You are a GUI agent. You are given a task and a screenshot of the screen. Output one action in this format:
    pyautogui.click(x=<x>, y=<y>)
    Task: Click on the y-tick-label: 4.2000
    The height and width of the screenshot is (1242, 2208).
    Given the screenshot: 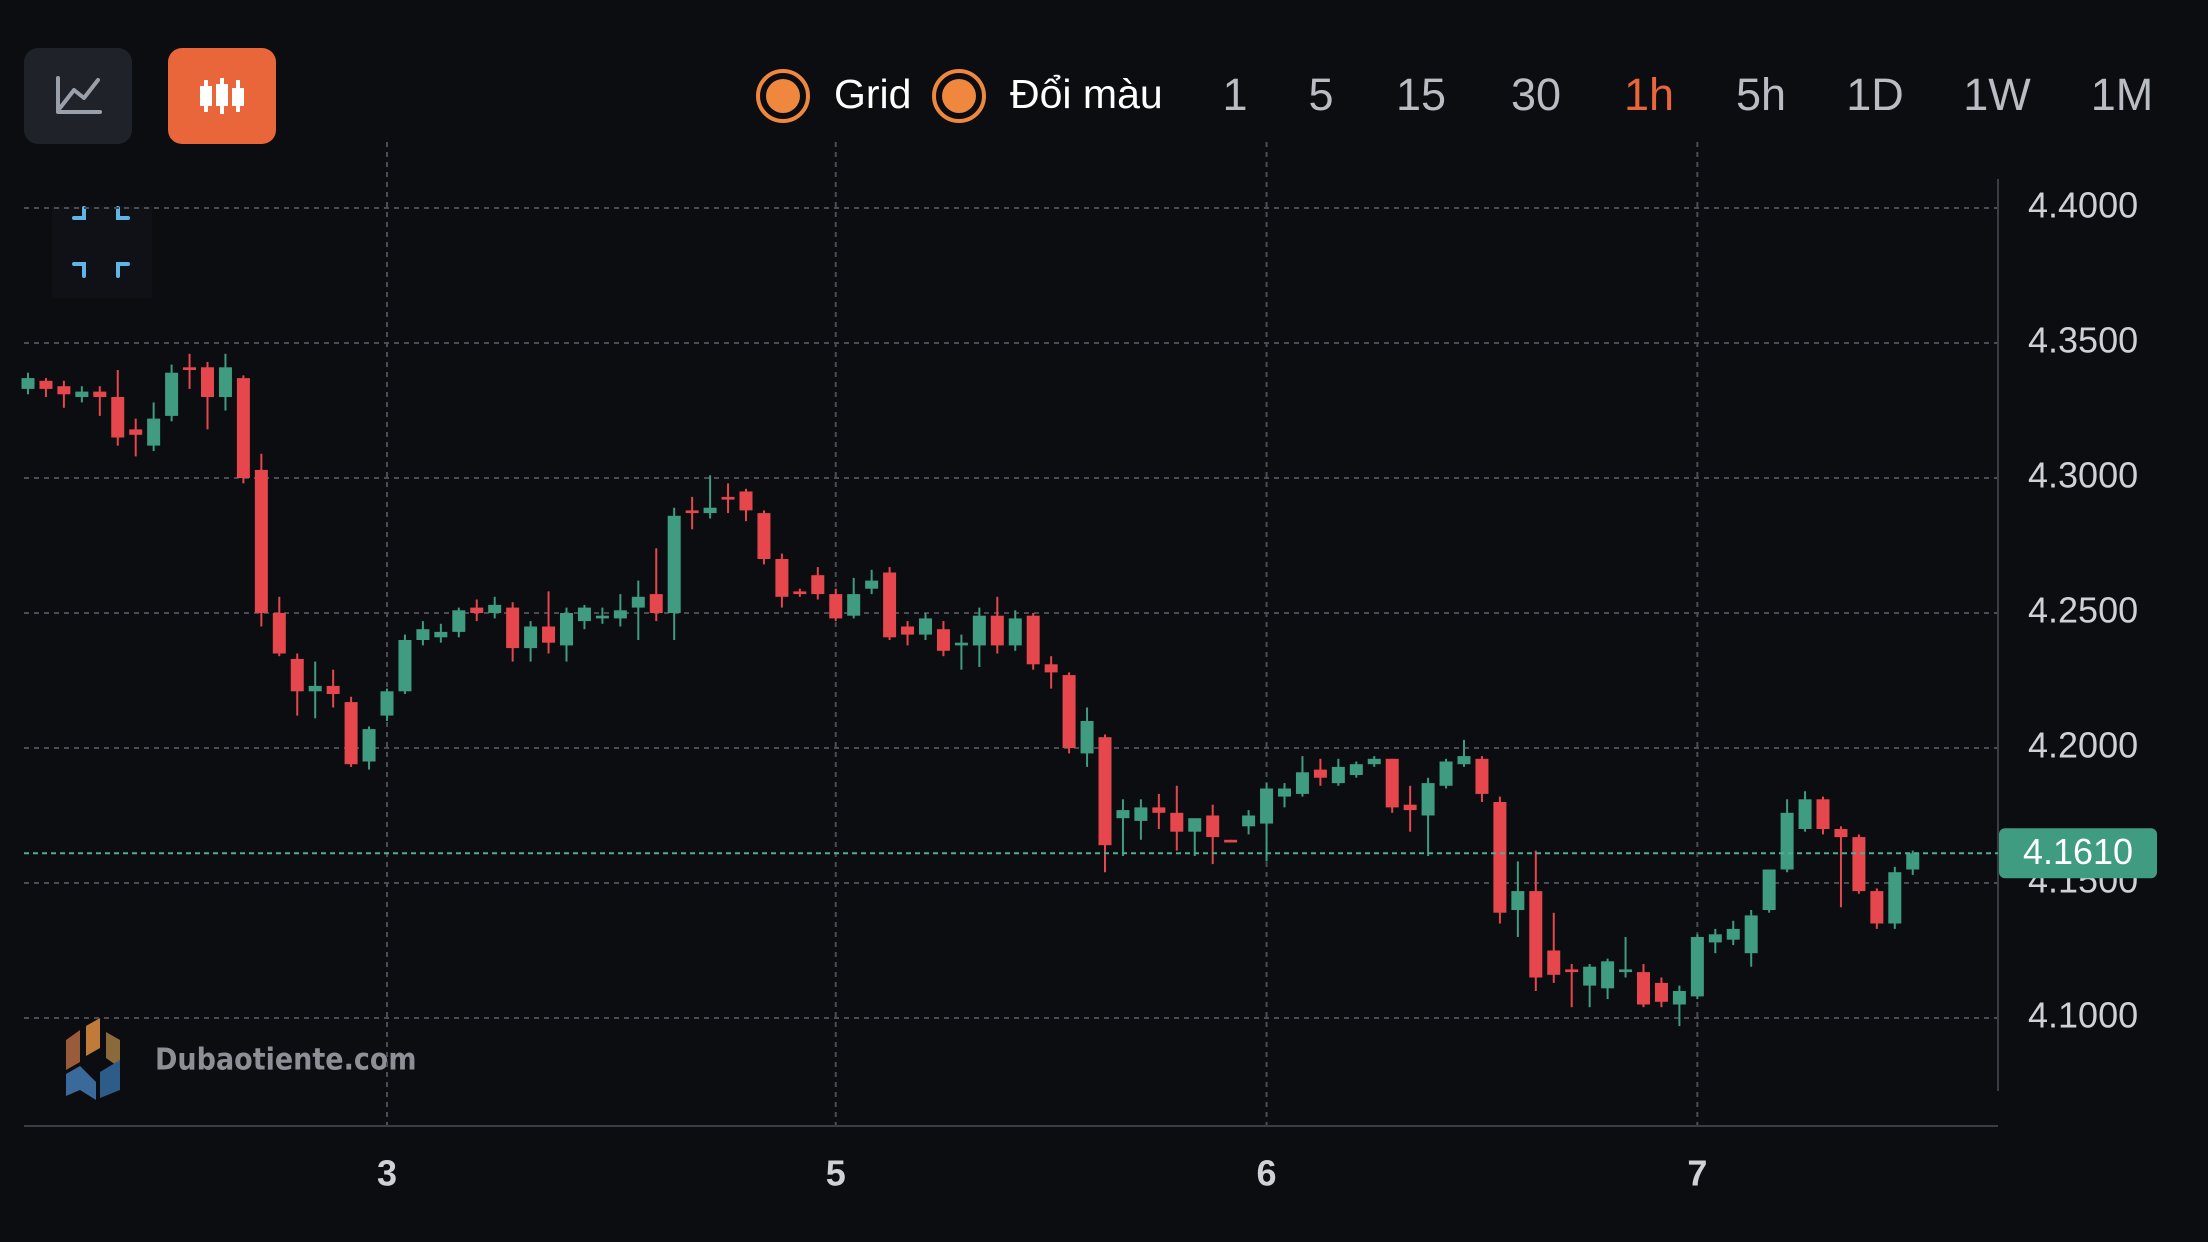 What is the action you would take?
    pyautogui.click(x=2083, y=745)
    